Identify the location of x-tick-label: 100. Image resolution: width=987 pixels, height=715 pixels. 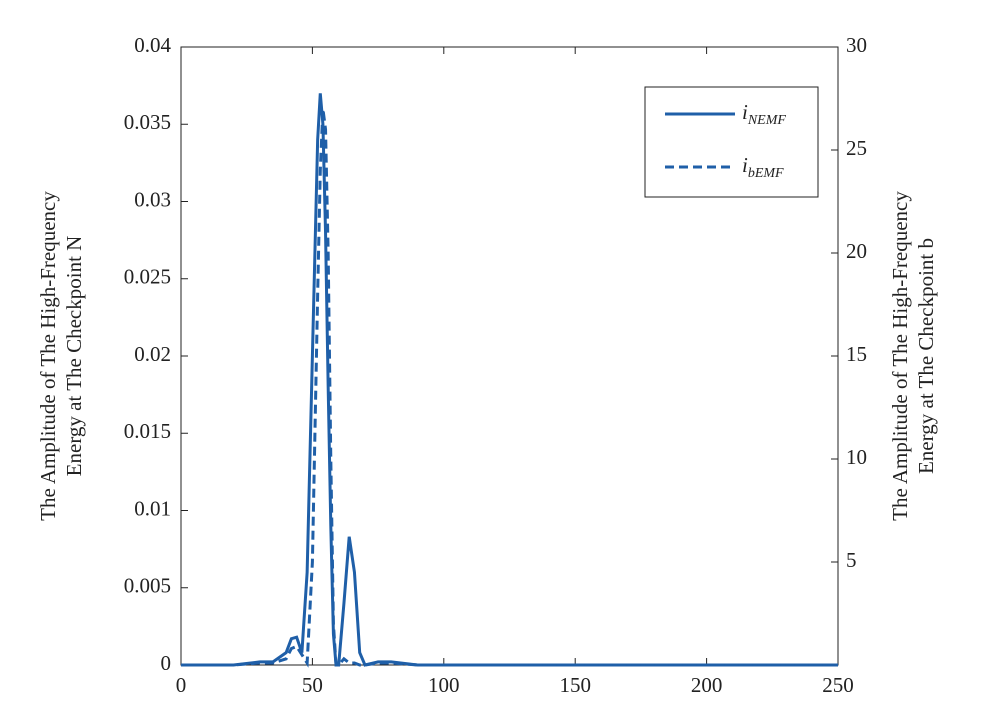
(444, 685).